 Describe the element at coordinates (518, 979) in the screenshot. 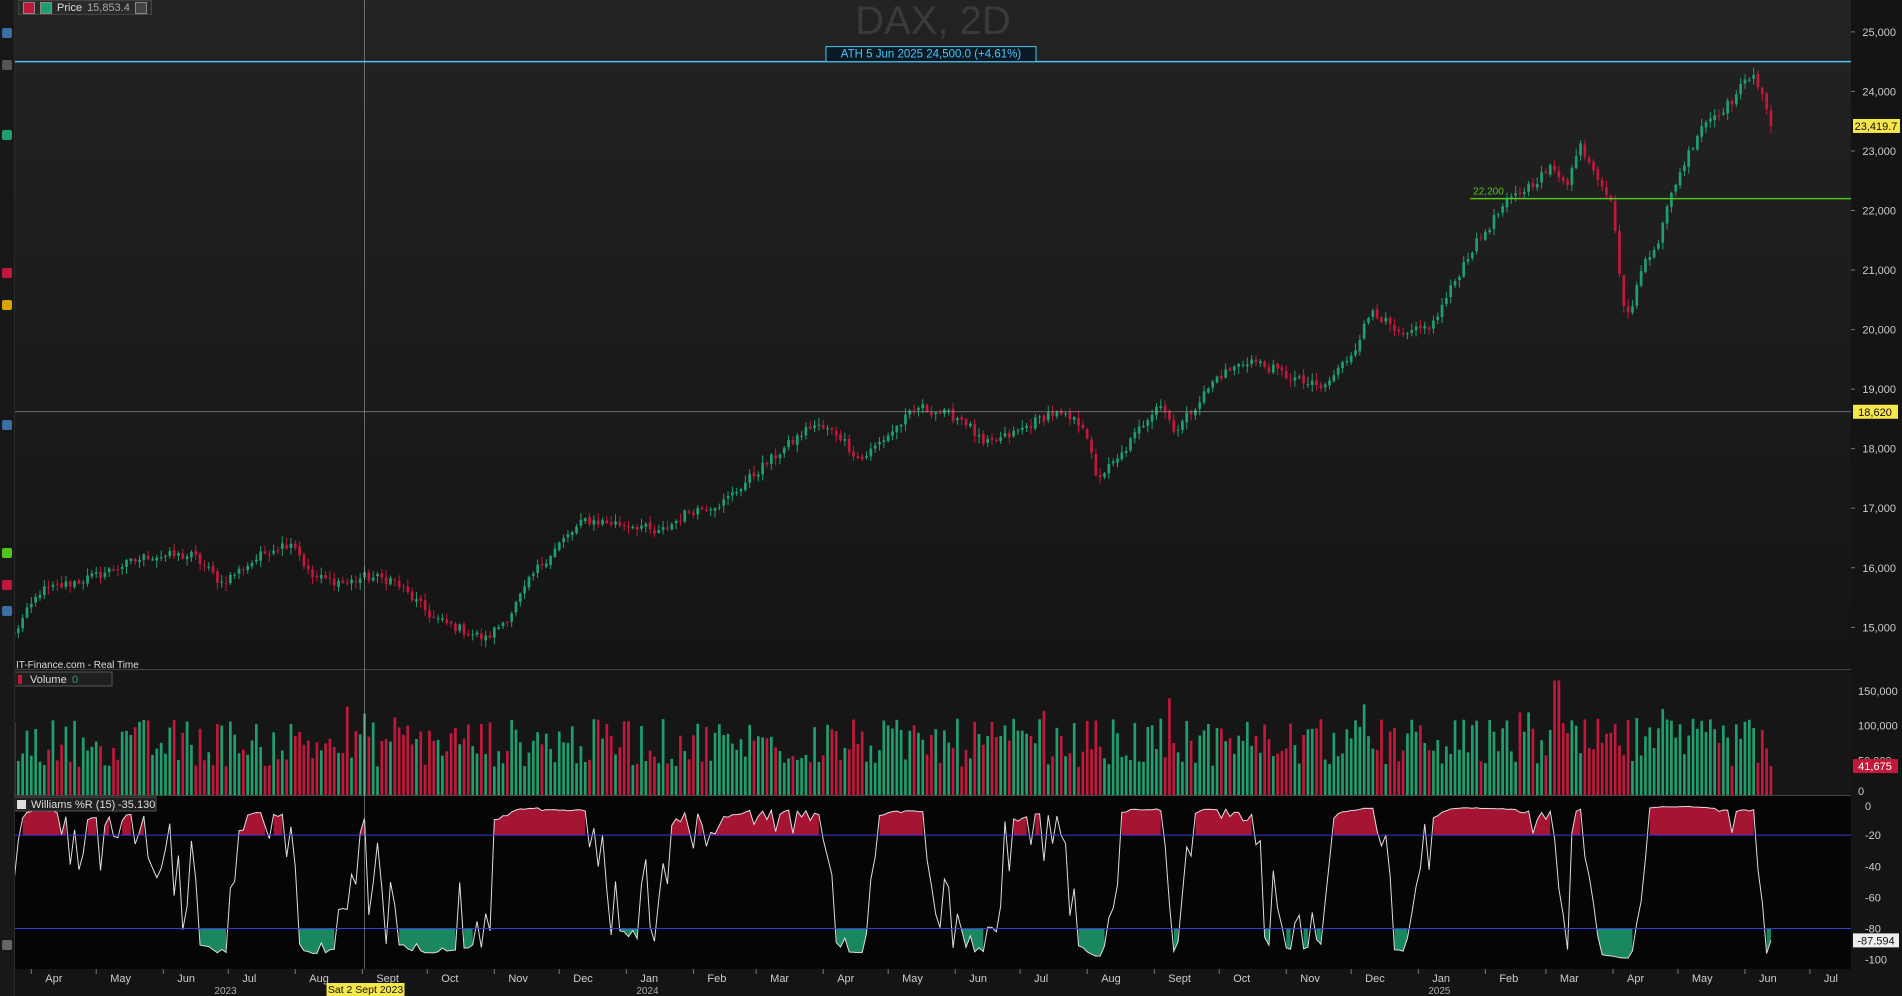

I see `month-label: Nov` at that location.